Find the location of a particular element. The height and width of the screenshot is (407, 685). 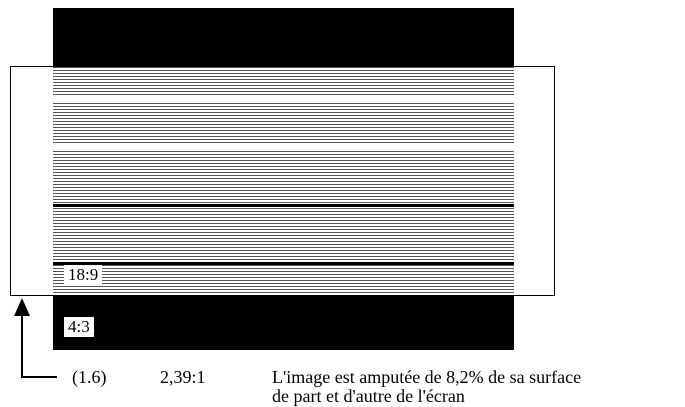

top-letterbox-bar is located at coordinates (283, 37).